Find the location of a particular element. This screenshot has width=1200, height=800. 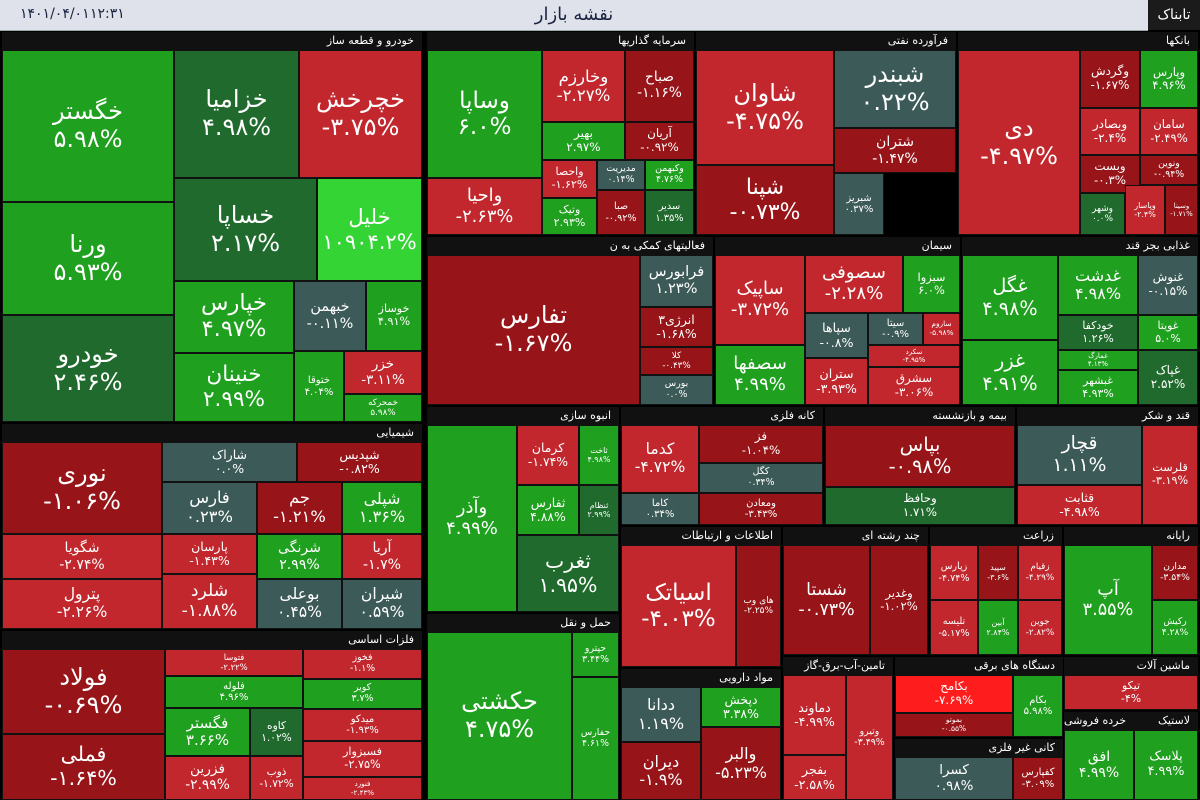

stock-tile: سپاها -۰.۸% is located at coordinates (836, 335).